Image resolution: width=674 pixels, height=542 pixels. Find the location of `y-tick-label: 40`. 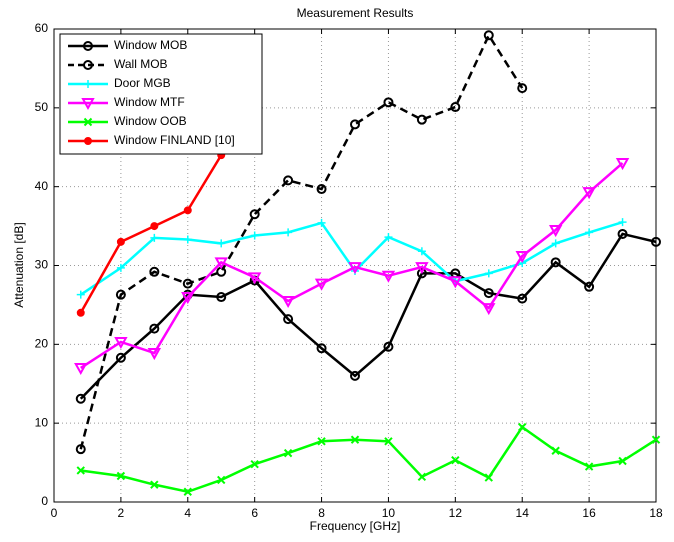

y-tick-label: 40 is located at coordinates (42, 186).